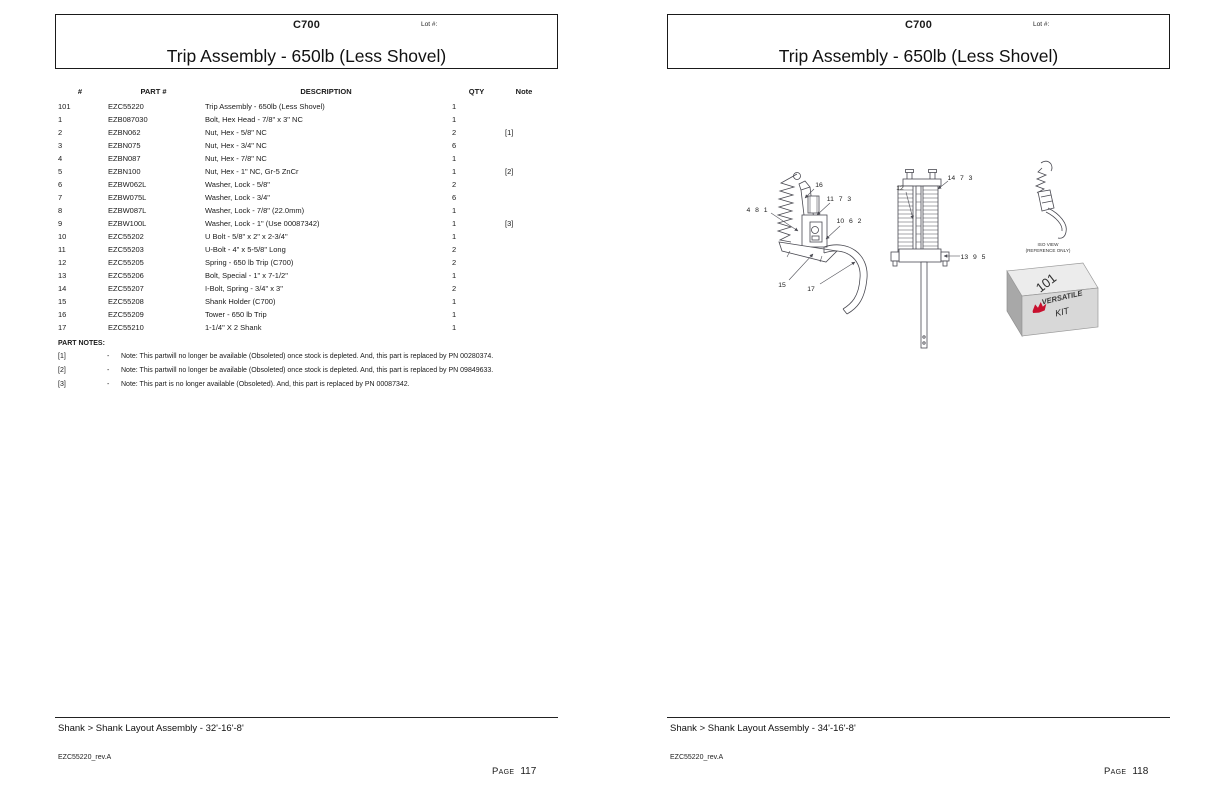 The height and width of the screenshot is (792, 1224). What do you see at coordinates (1115, 771) in the screenshot?
I see `page-word: Page` at bounding box center [1115, 771].